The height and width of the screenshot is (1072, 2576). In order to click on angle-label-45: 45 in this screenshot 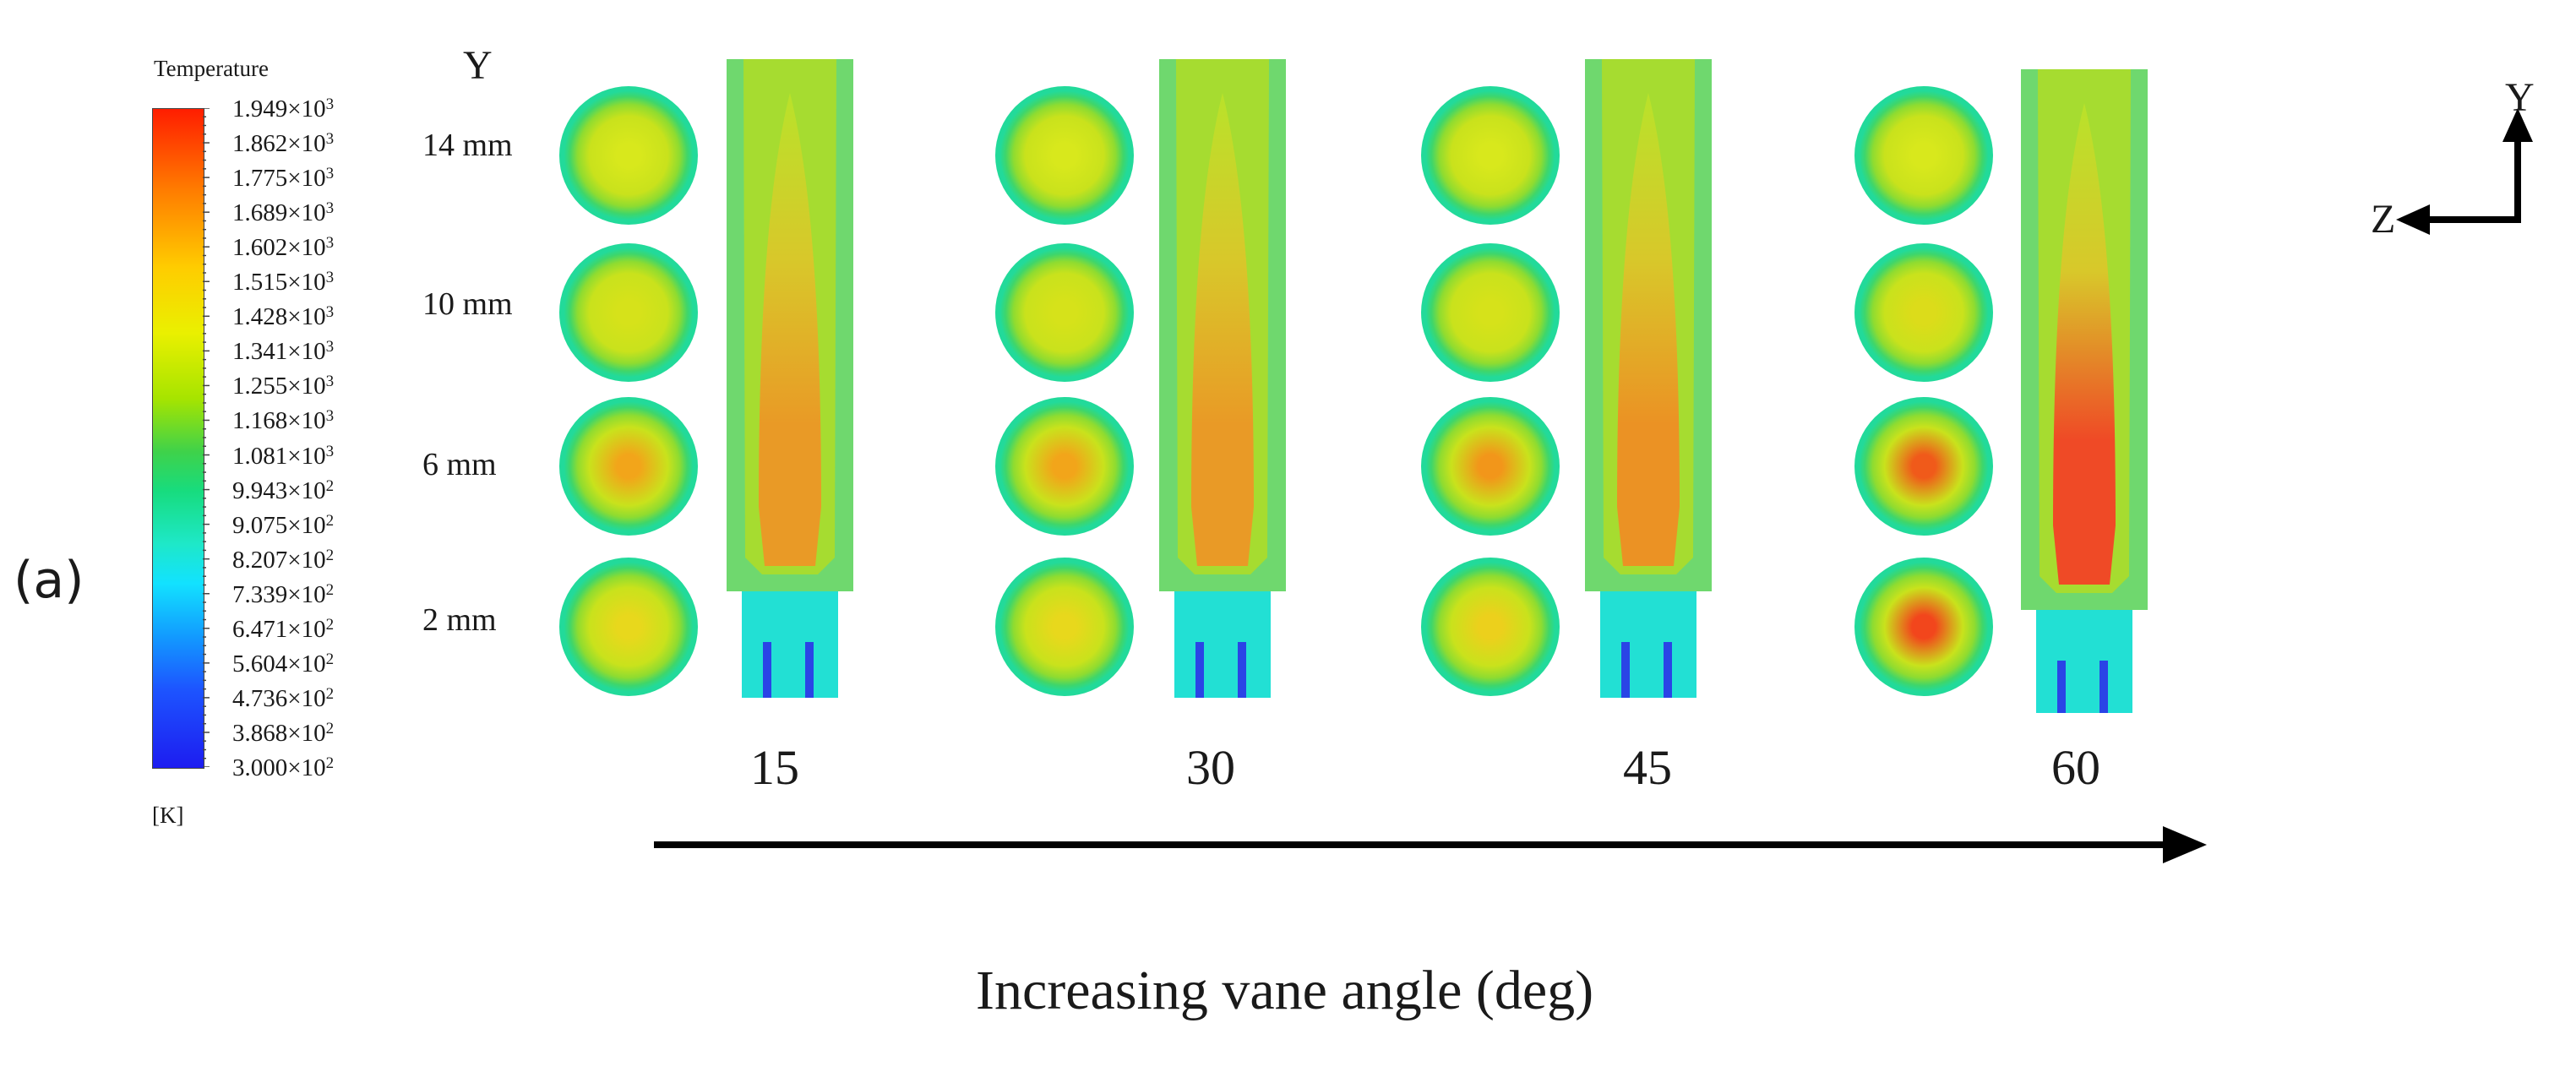, I will do `click(1647, 767)`.